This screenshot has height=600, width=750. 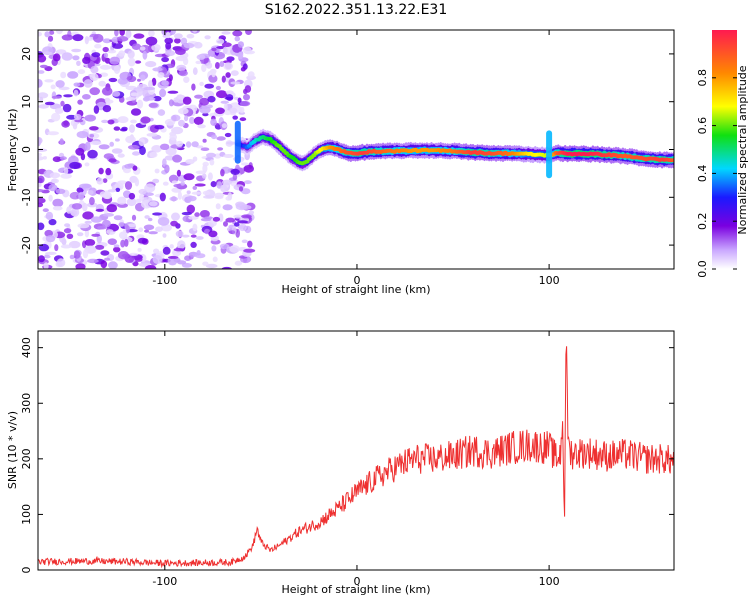 I want to click on y-tick-label: 10, so click(x=26, y=102).